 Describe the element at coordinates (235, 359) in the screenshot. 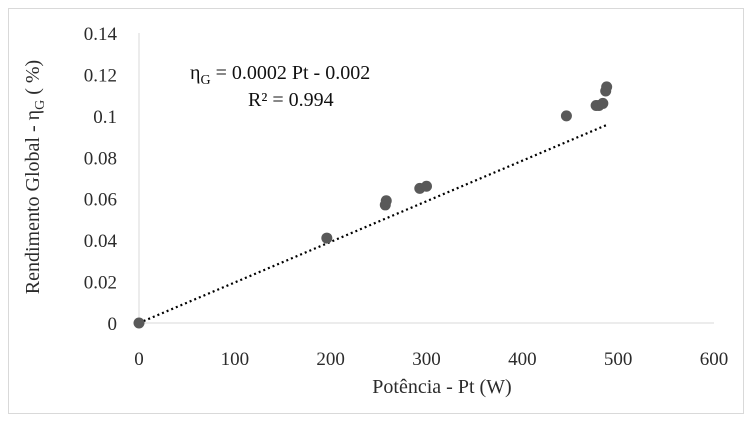

I see `x-tick-label: 100` at that location.